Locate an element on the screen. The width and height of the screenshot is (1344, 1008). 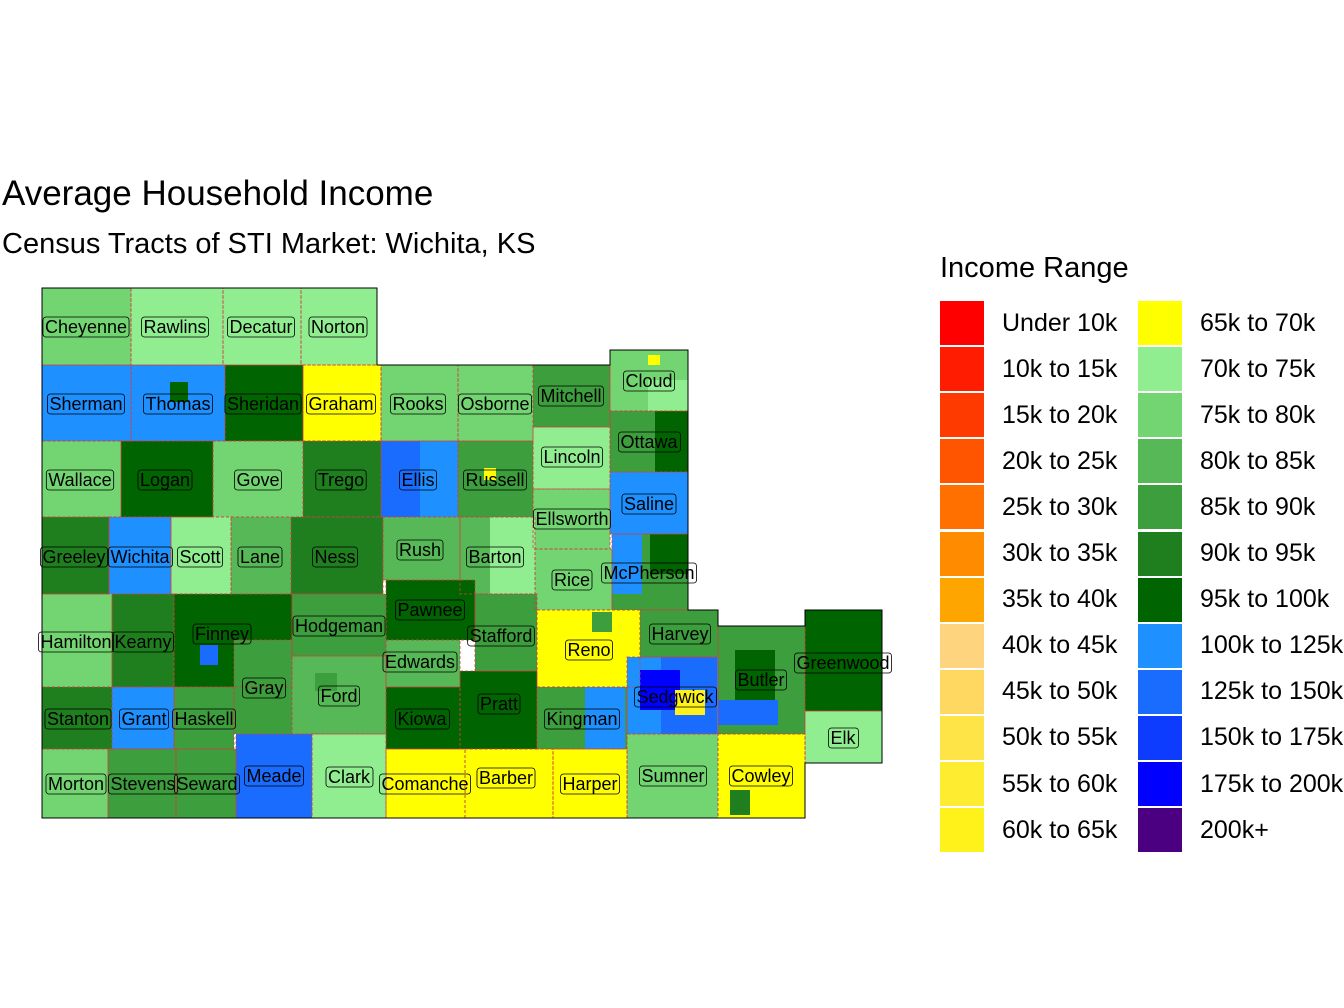
legend-label: 20k to 25k is located at coordinates (1060, 460).